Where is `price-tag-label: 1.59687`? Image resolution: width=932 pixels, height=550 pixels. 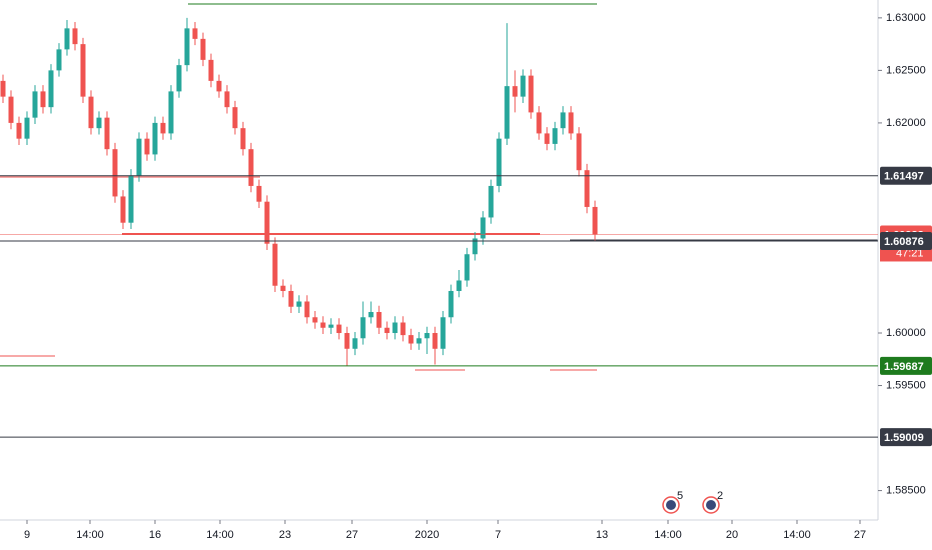
price-tag-label: 1.59687 is located at coordinates (904, 367).